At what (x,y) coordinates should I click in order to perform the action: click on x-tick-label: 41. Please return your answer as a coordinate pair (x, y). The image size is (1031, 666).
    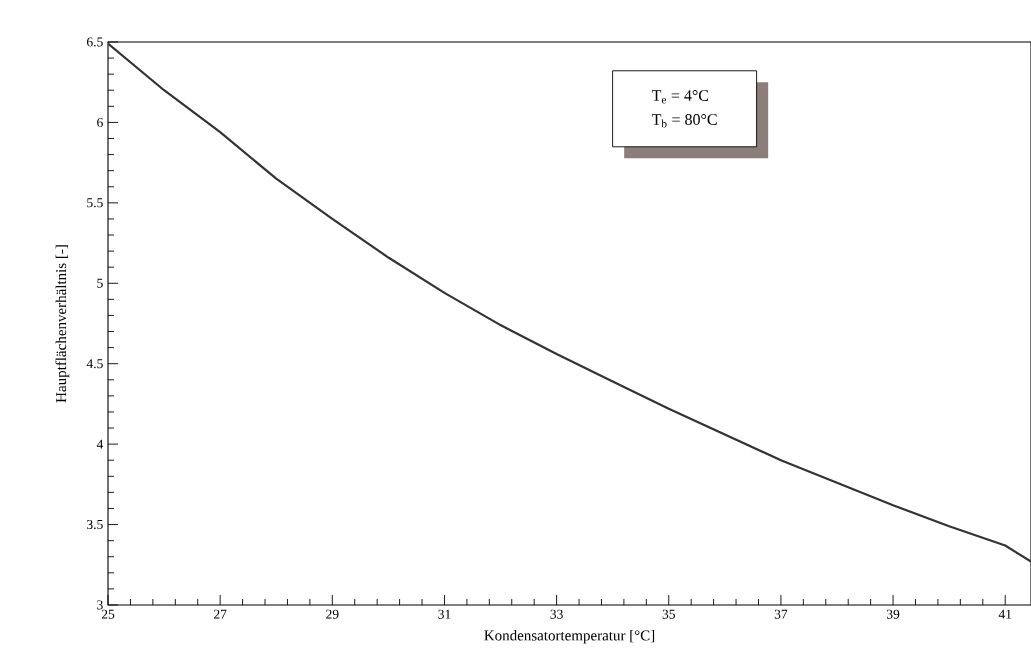
    Looking at the image, I should click on (1005, 614).